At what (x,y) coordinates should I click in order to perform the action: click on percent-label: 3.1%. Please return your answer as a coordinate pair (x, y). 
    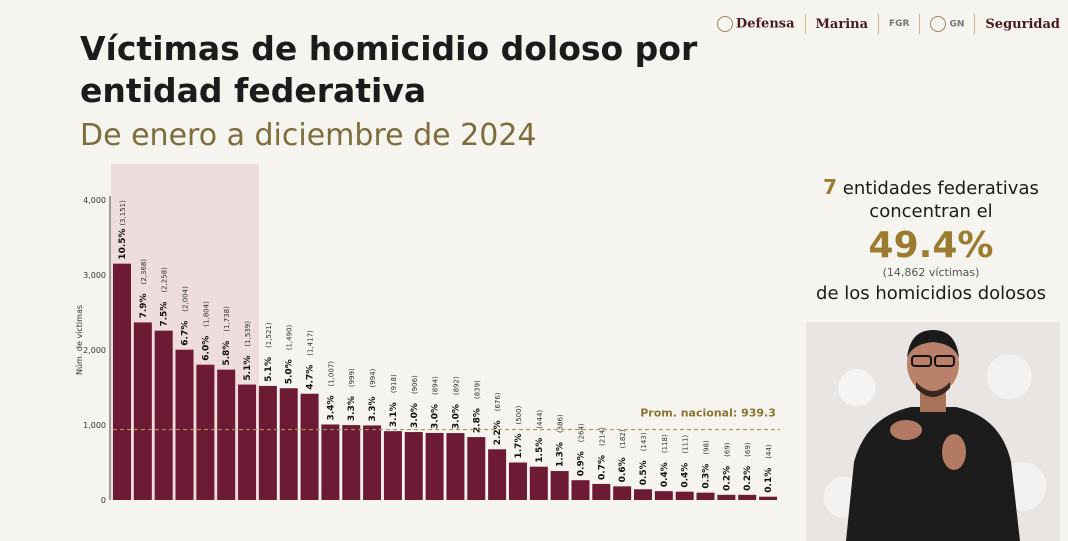
    Looking at the image, I should click on (394, 414).